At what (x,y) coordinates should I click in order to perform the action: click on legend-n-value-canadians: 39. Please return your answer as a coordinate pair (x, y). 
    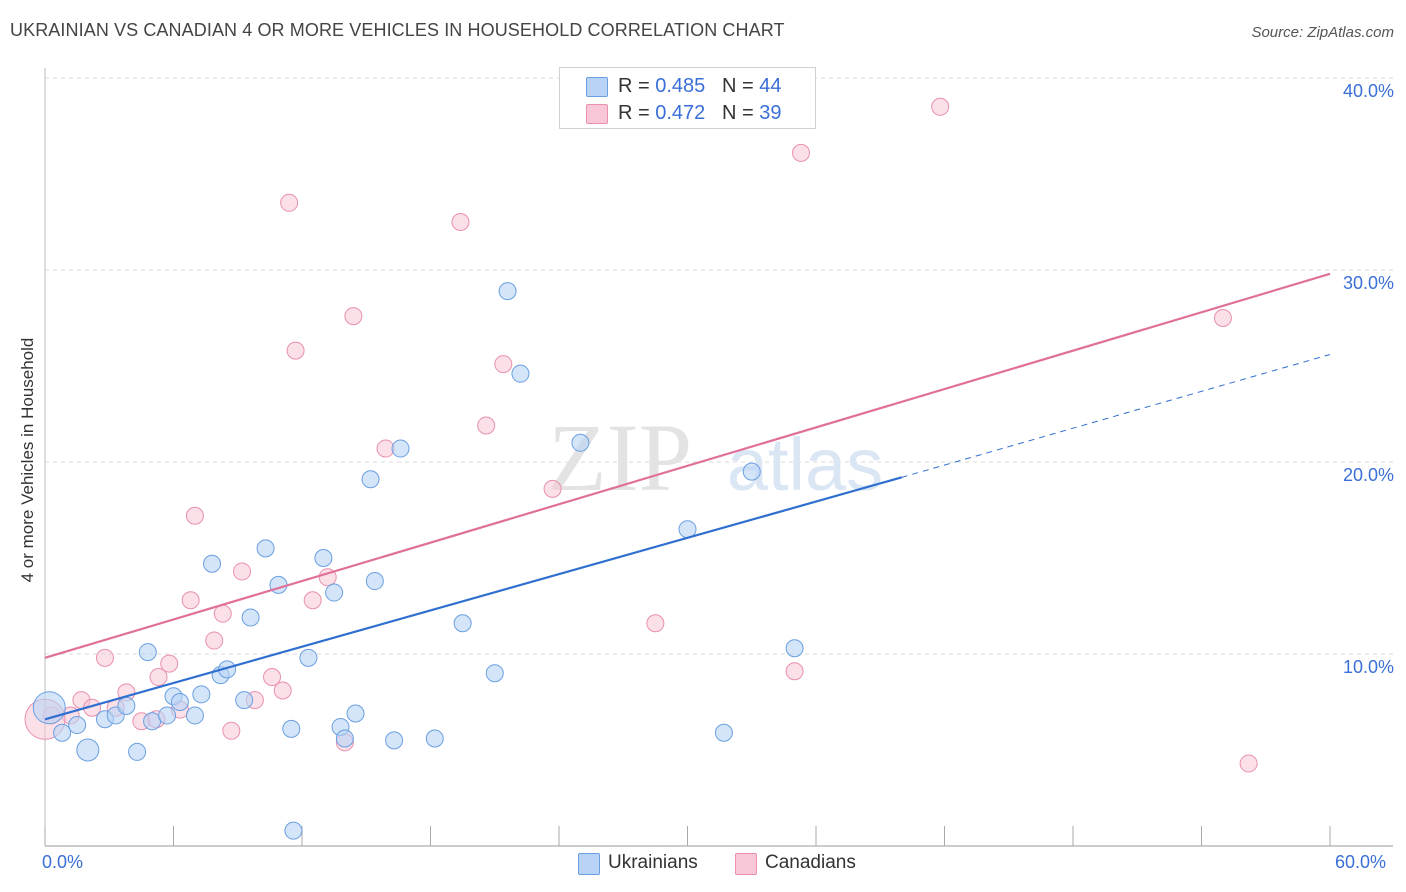
    Looking at the image, I should click on (770, 113).